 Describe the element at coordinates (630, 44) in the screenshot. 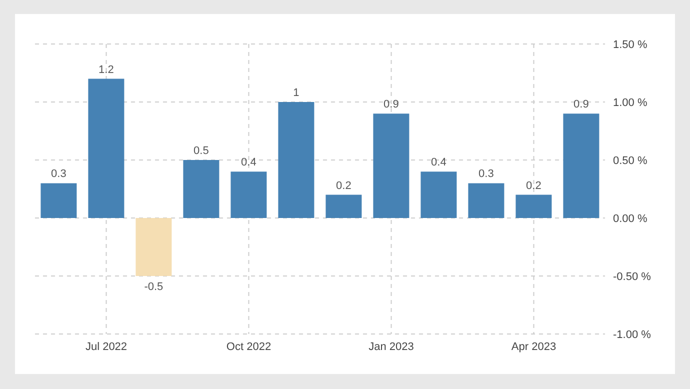

I see `y-tick-label: 1.50 %` at that location.